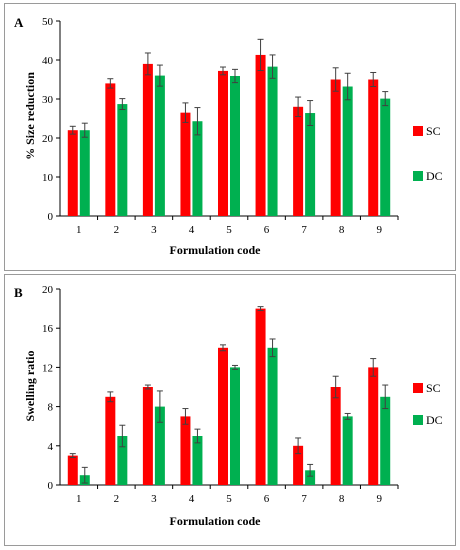 The width and height of the screenshot is (460, 550). What do you see at coordinates (117, 230) in the screenshot?
I see `panel-a-x-tick-label: 2` at bounding box center [117, 230].